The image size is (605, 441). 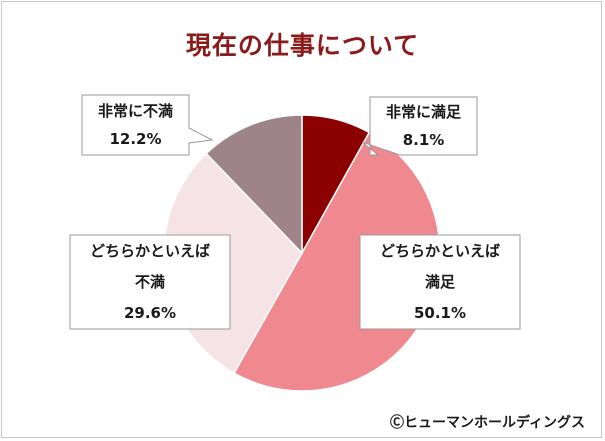 I want to click on slice-label-2: どちらかといえば 満足 50.1%, so click(x=440, y=282).